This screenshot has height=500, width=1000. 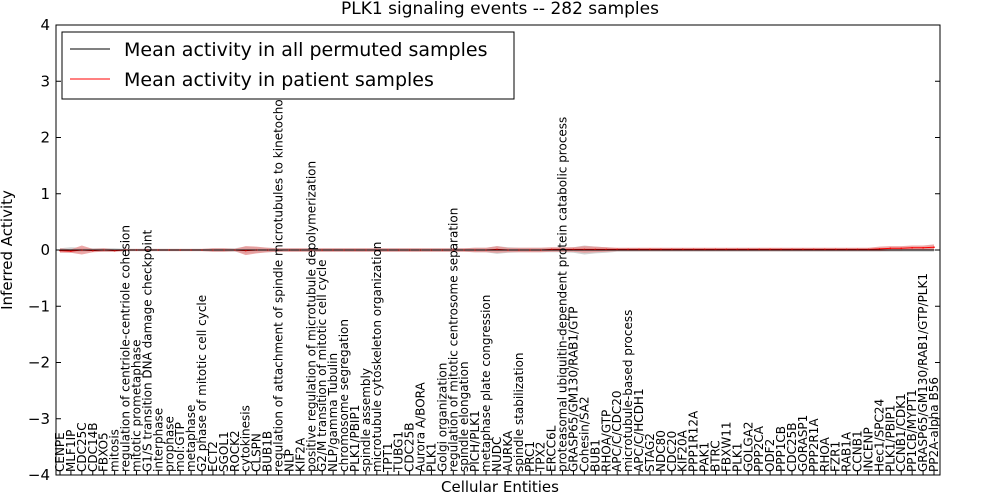 What do you see at coordinates (288, 65) in the screenshot?
I see `legend-box` at bounding box center [288, 65].